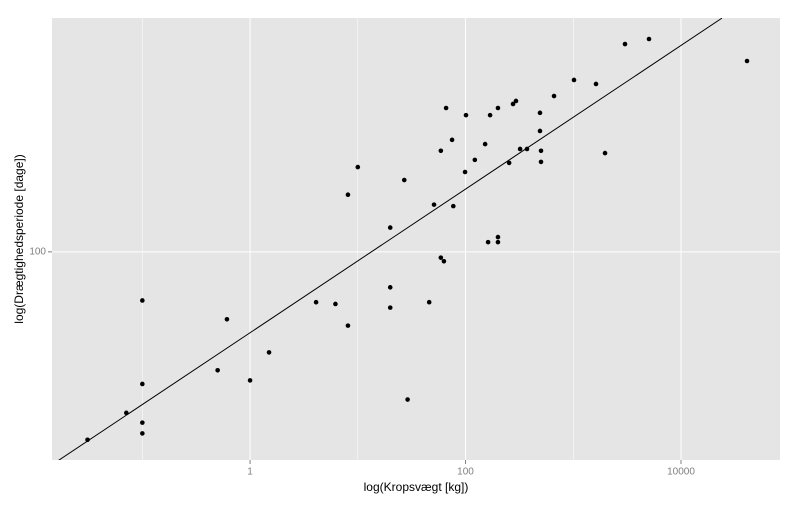  I want to click on x-axis-title: log(Kropsvægt [kg]), so click(416, 487).